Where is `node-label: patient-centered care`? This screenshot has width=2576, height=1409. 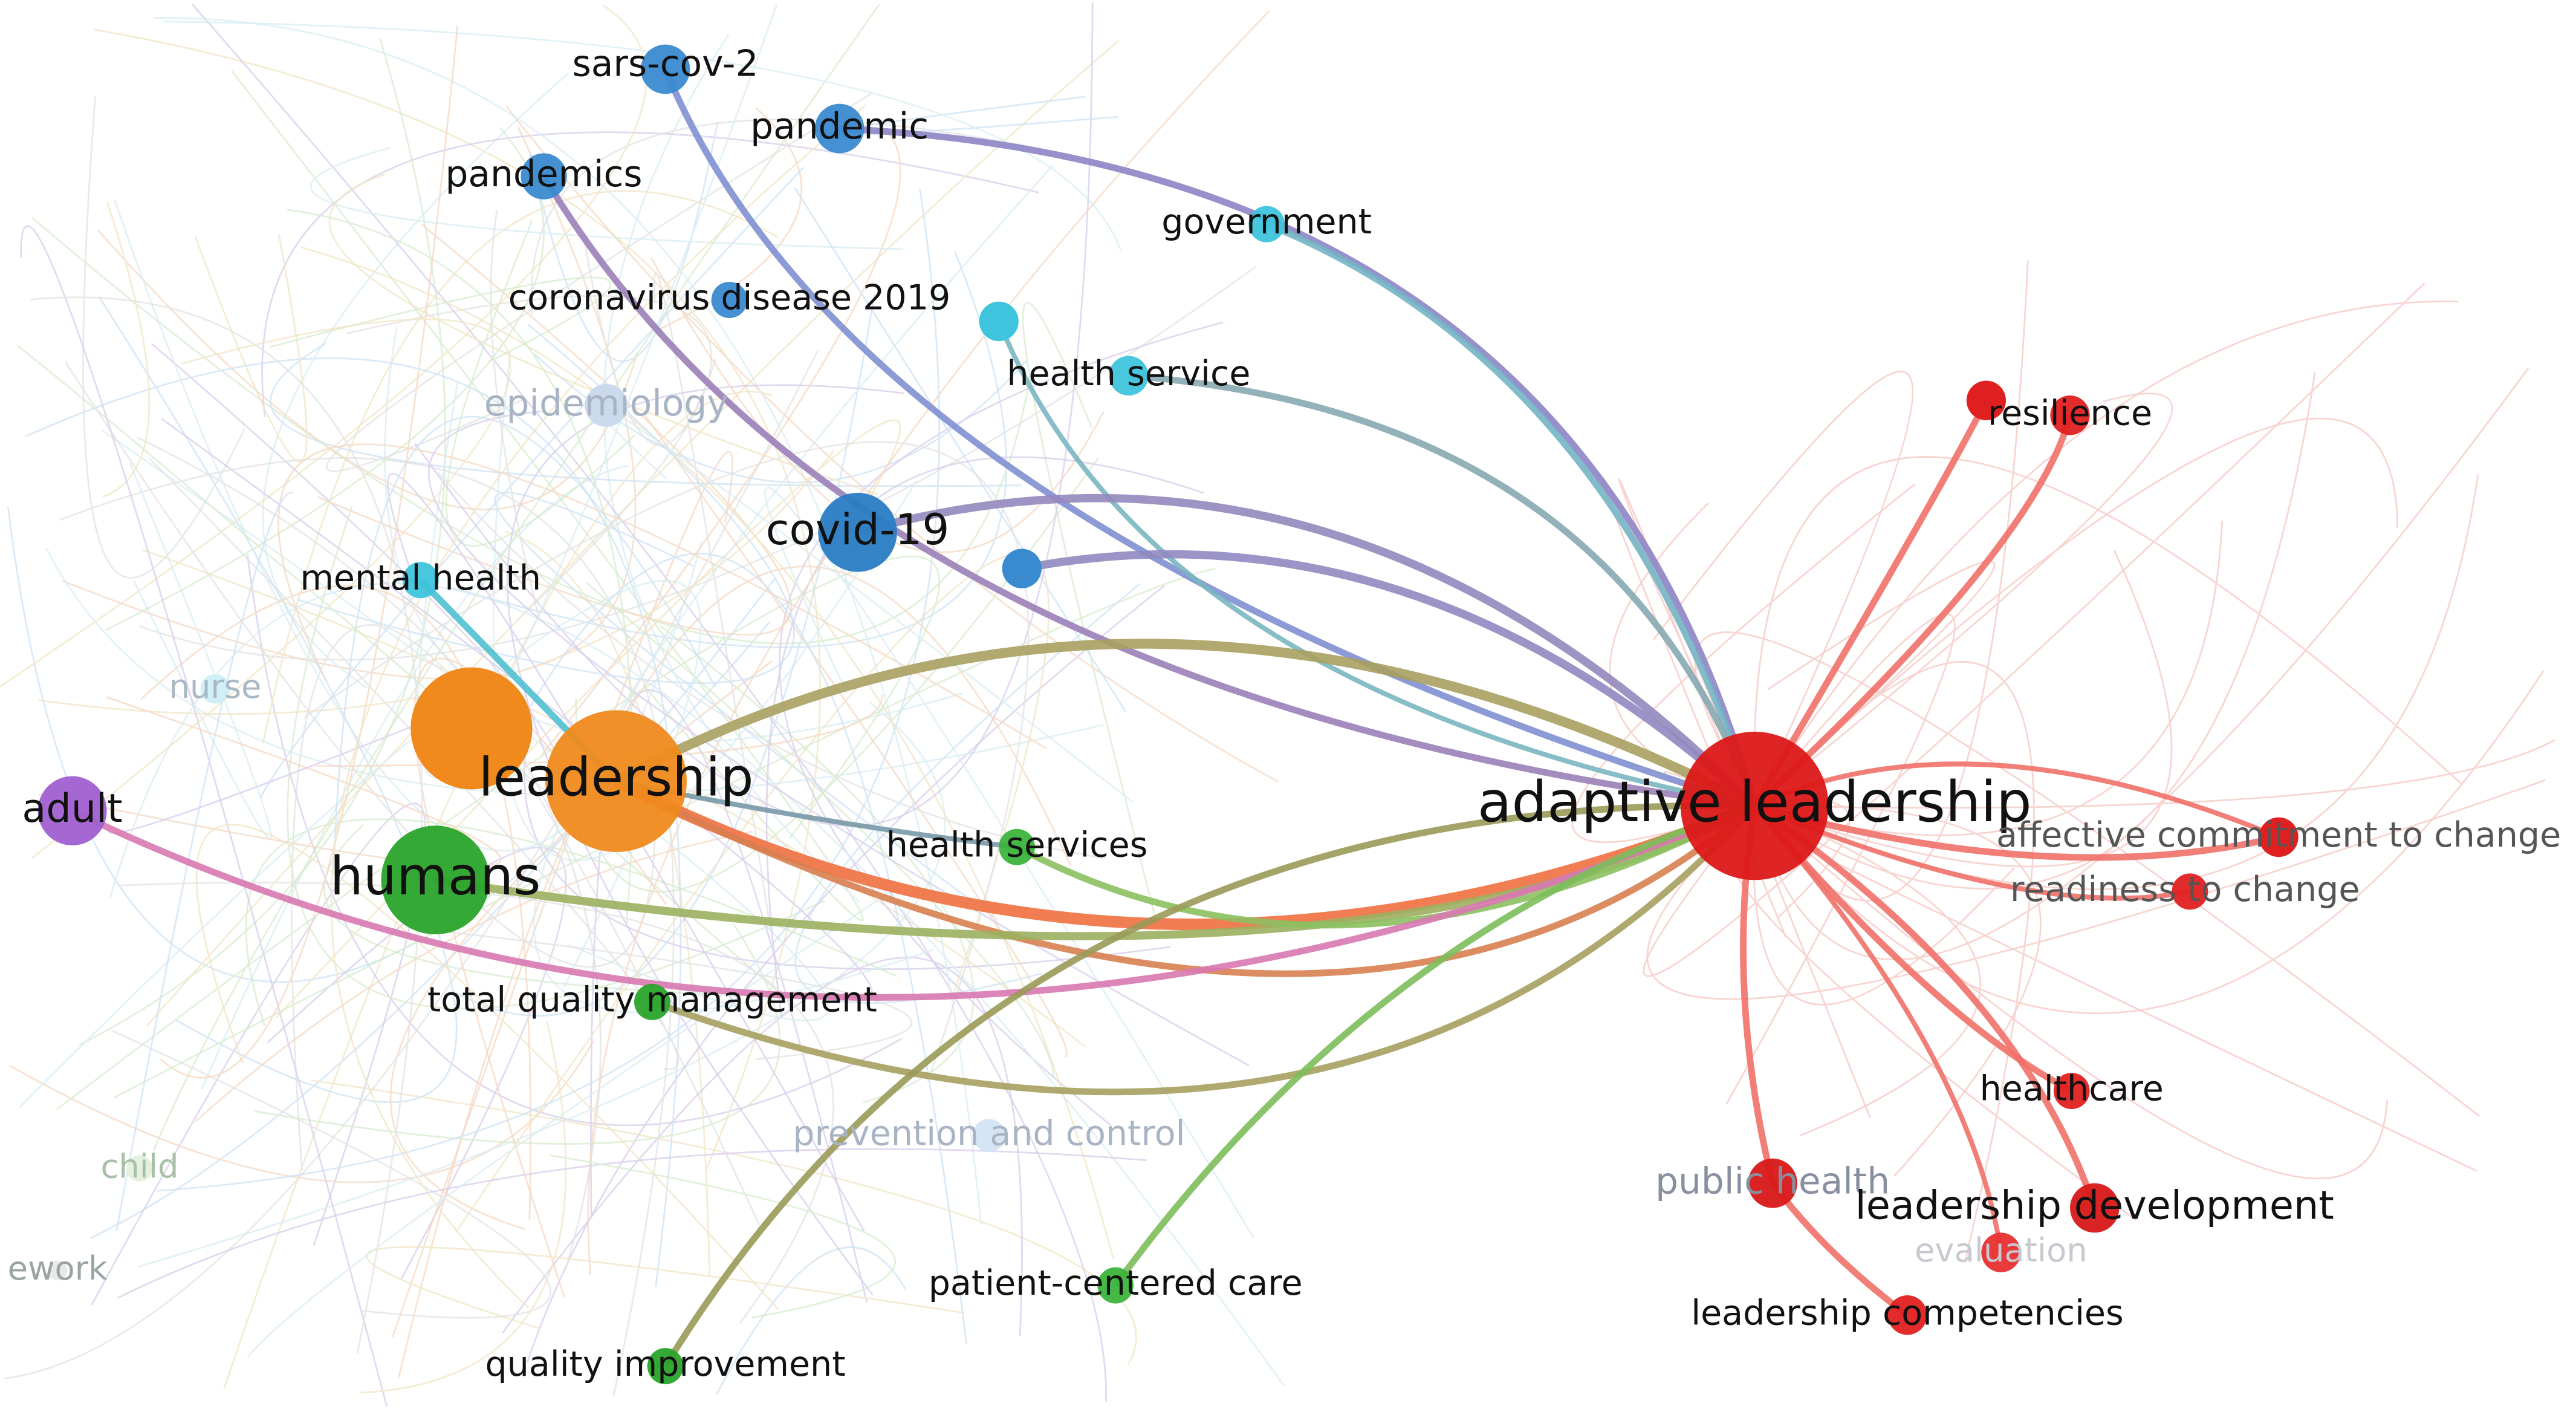 node-label: patient-centered care is located at coordinates (1116, 1283).